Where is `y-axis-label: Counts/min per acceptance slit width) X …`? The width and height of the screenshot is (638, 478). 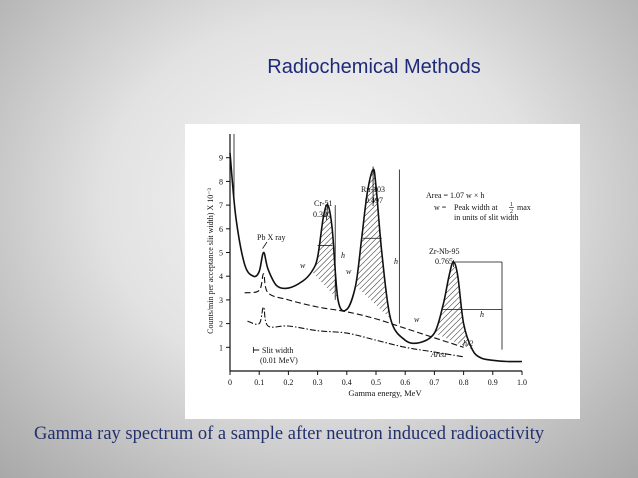
y-axis-label: Counts/min per acceptance slit width) X … is located at coordinates (210, 261).